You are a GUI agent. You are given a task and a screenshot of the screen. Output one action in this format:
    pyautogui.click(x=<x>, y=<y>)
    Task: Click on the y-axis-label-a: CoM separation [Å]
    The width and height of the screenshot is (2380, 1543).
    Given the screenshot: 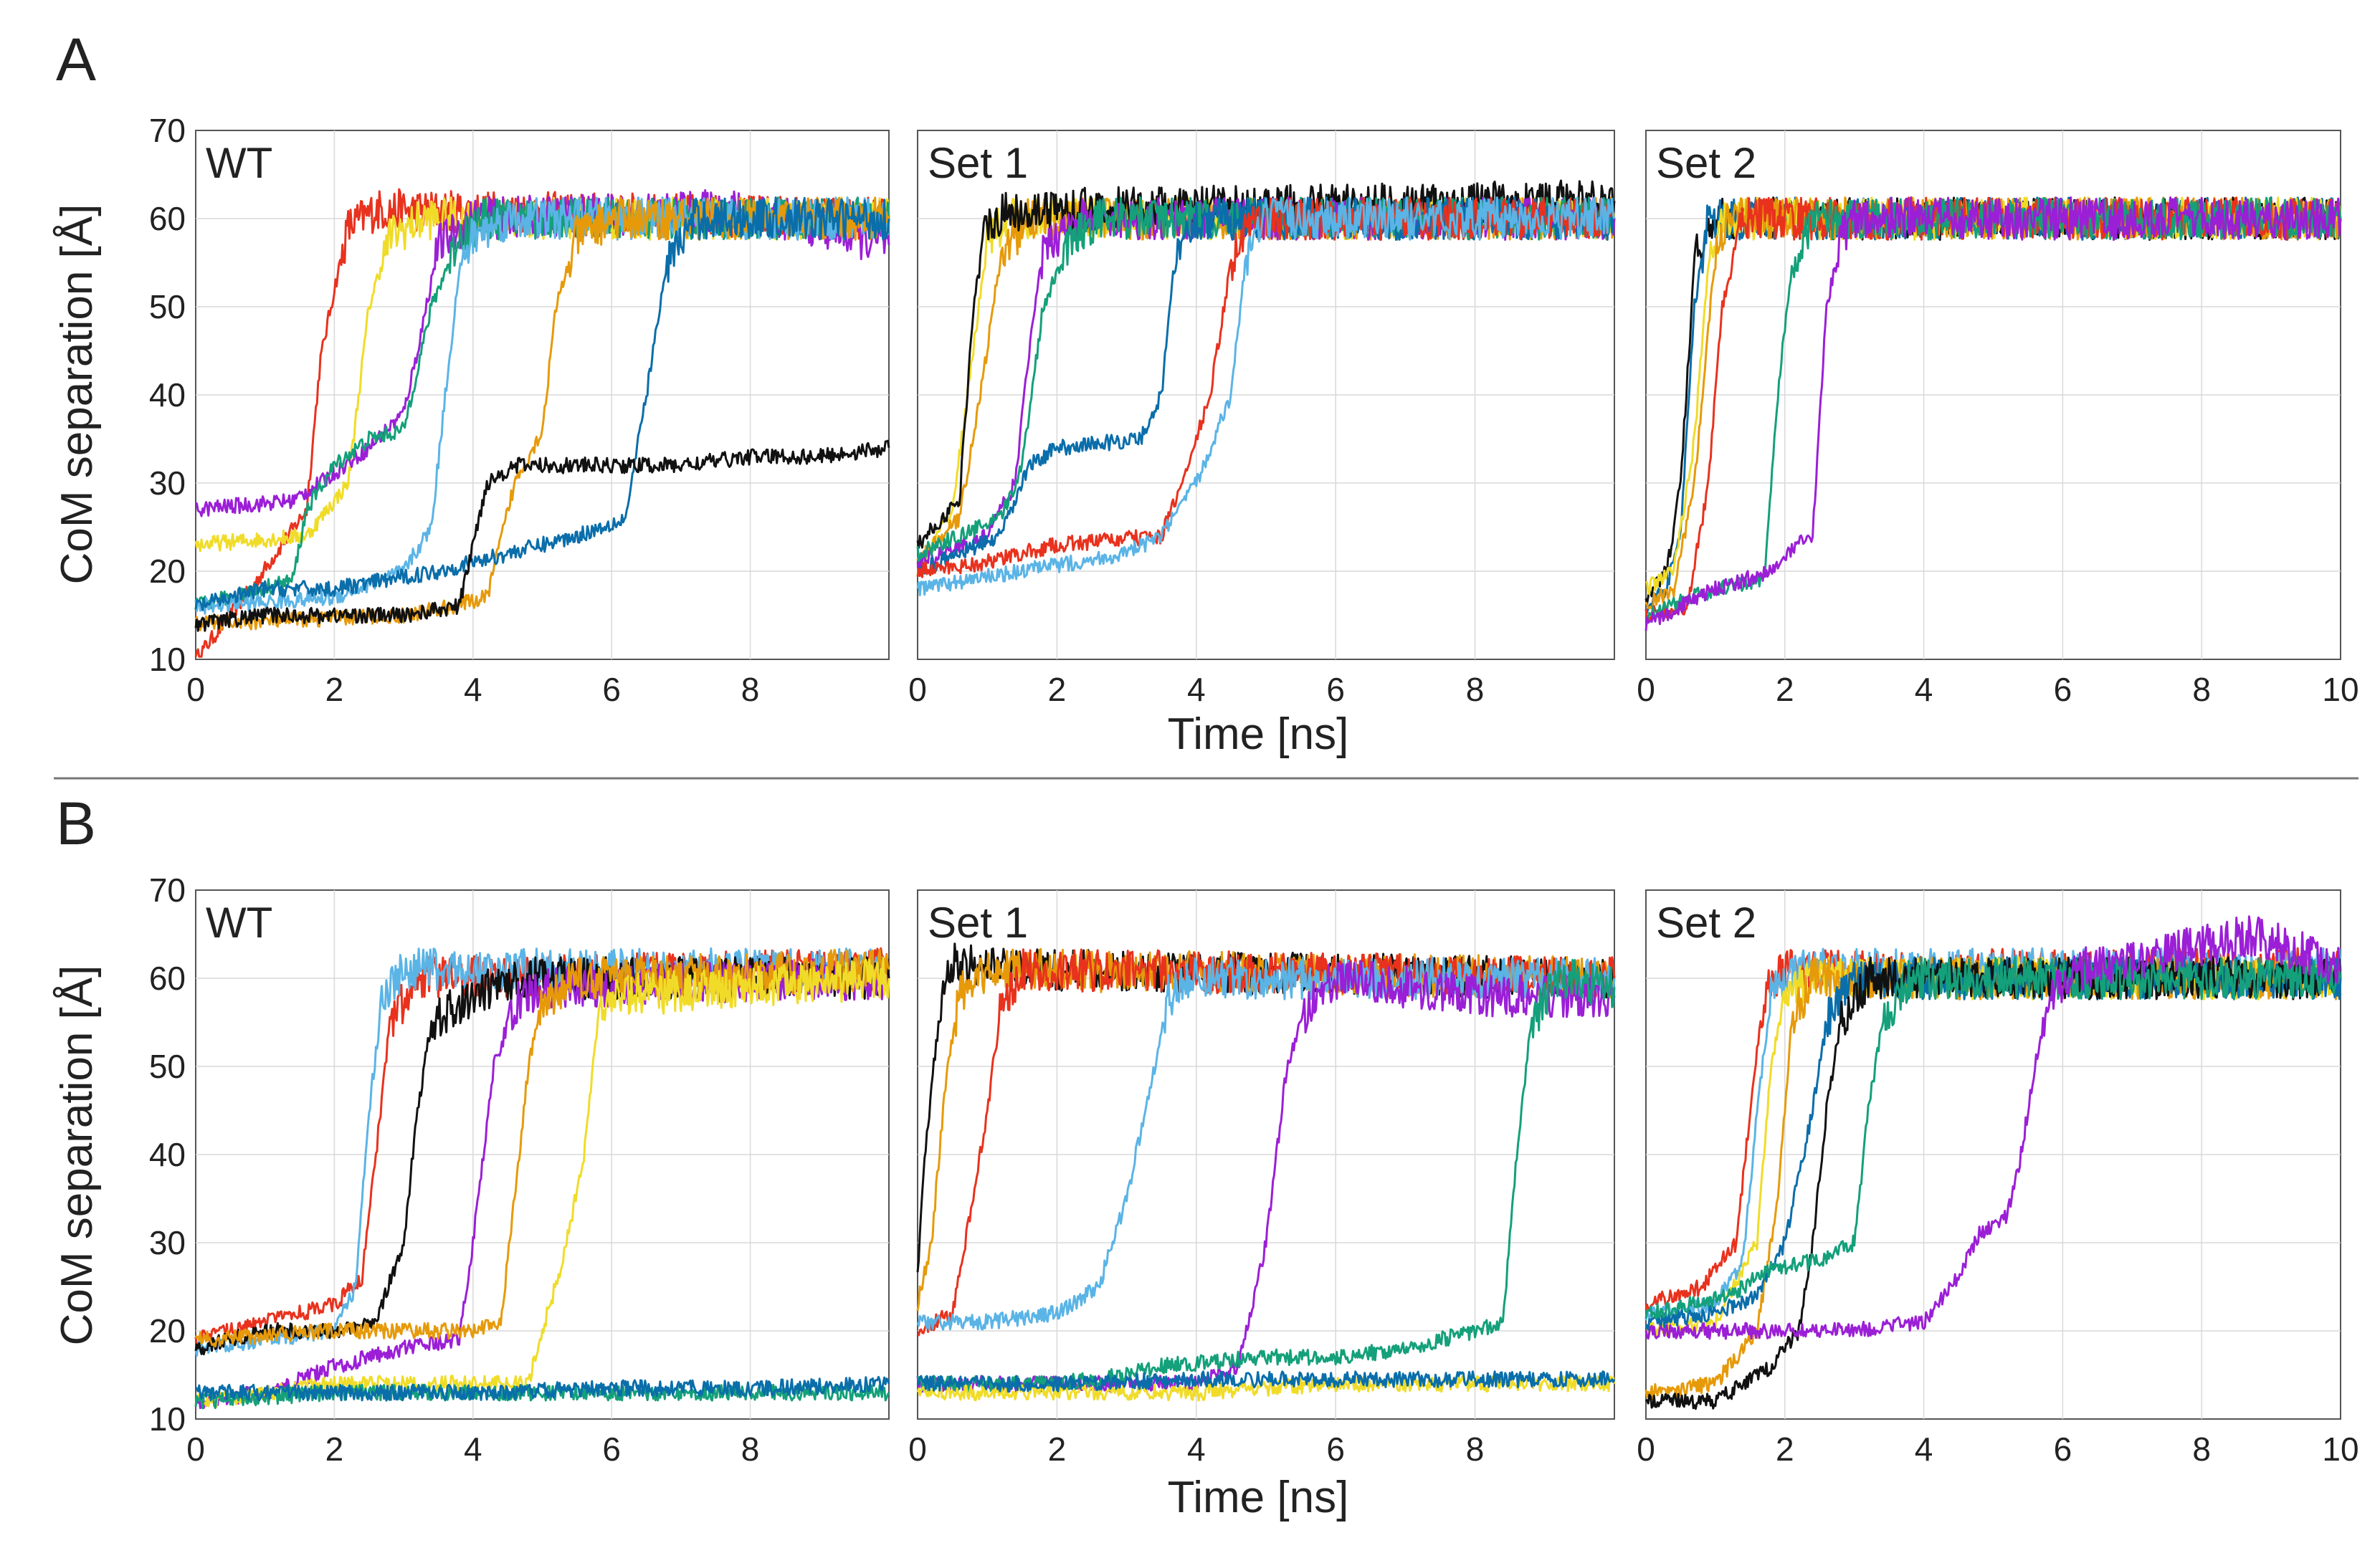 What is the action you would take?
    pyautogui.click(x=77, y=395)
    